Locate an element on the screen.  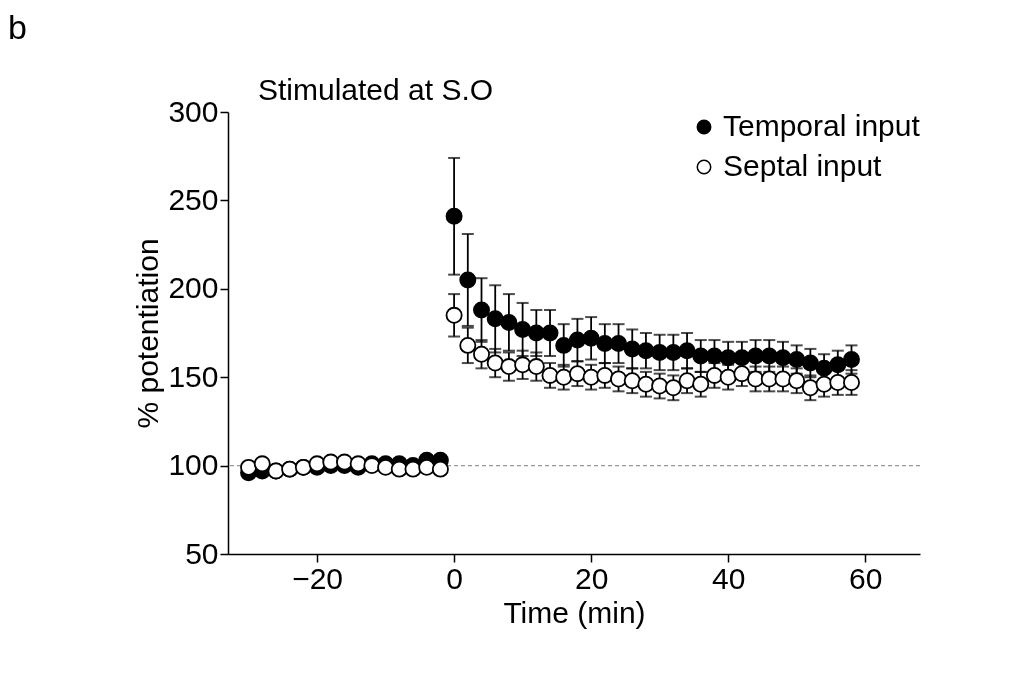
x-tick-label: 0 is located at coordinates (454, 578).